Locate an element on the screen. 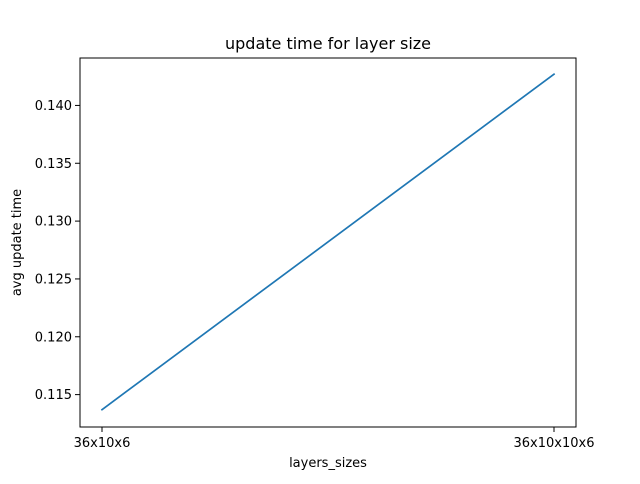 Image resolution: width=640 pixels, height=484 pixels. y-tick-label: 0.120 is located at coordinates (53, 337).